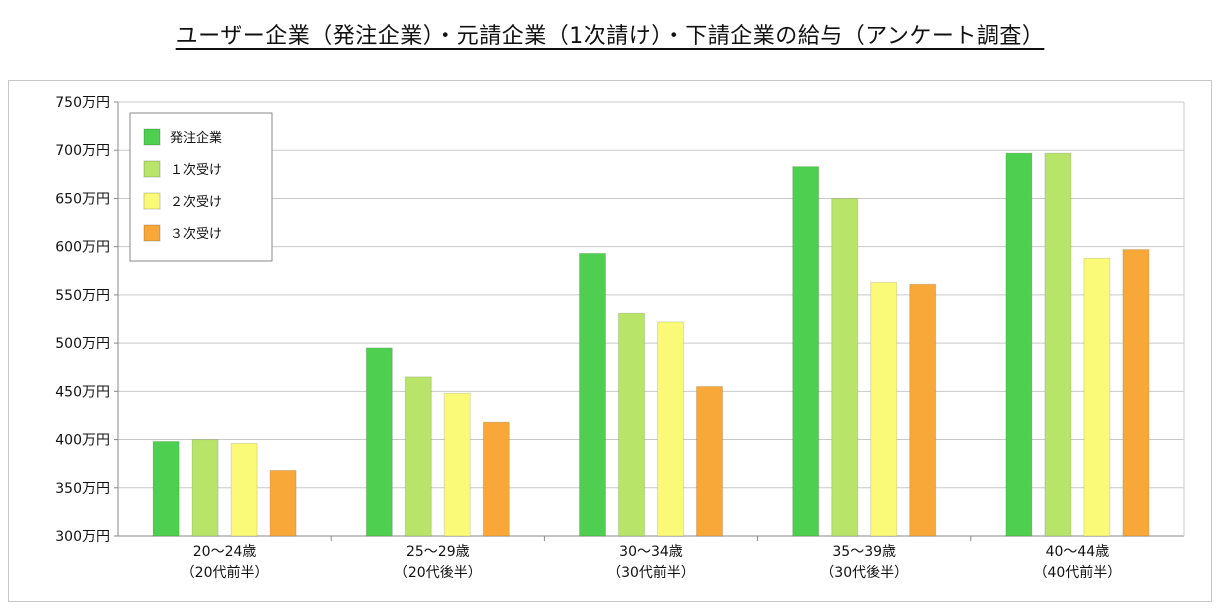 The width and height of the screenshot is (1220, 609). I want to click on legend-label: ２次受け, so click(196, 202).